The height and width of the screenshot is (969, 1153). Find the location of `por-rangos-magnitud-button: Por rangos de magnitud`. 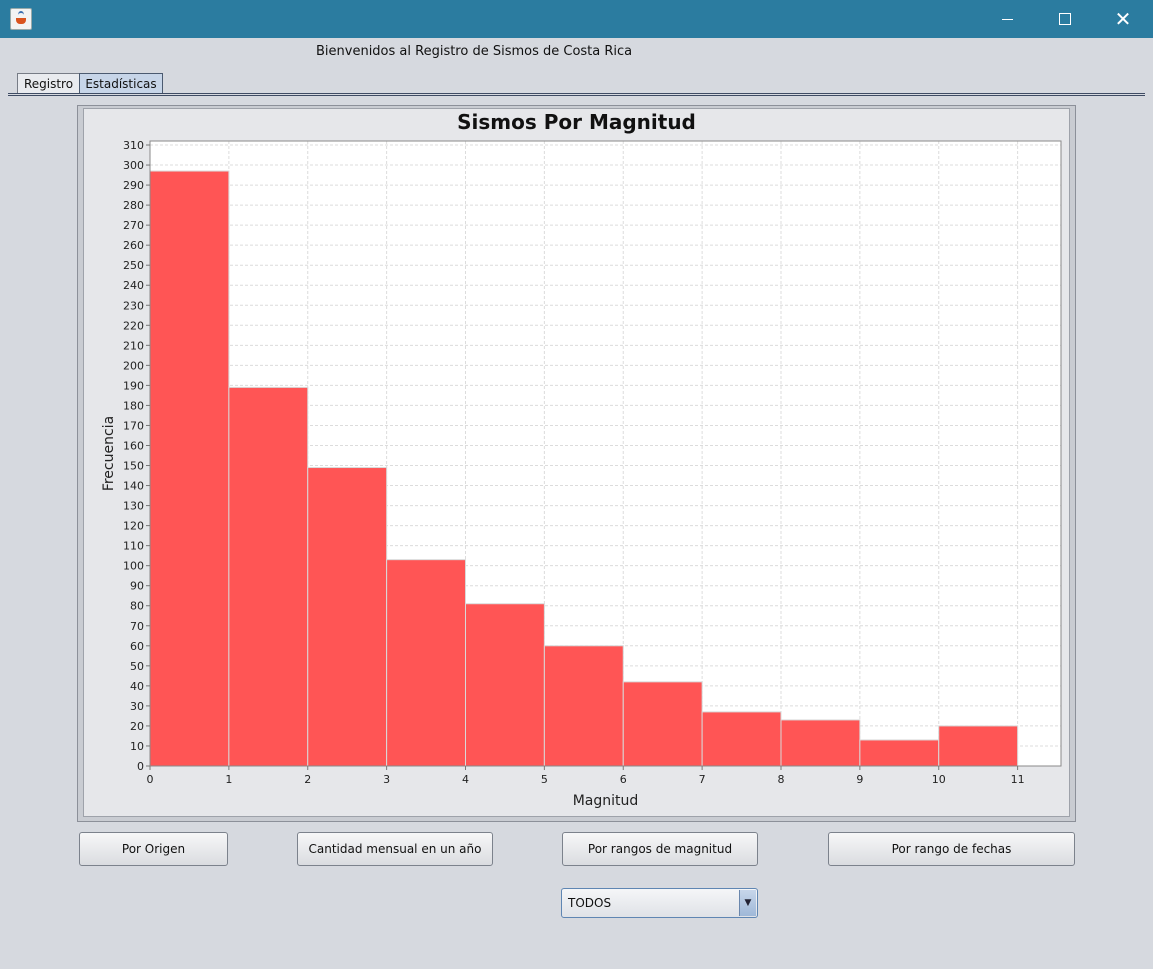

por-rangos-magnitud-button: Por rangos de magnitud is located at coordinates (660, 849).